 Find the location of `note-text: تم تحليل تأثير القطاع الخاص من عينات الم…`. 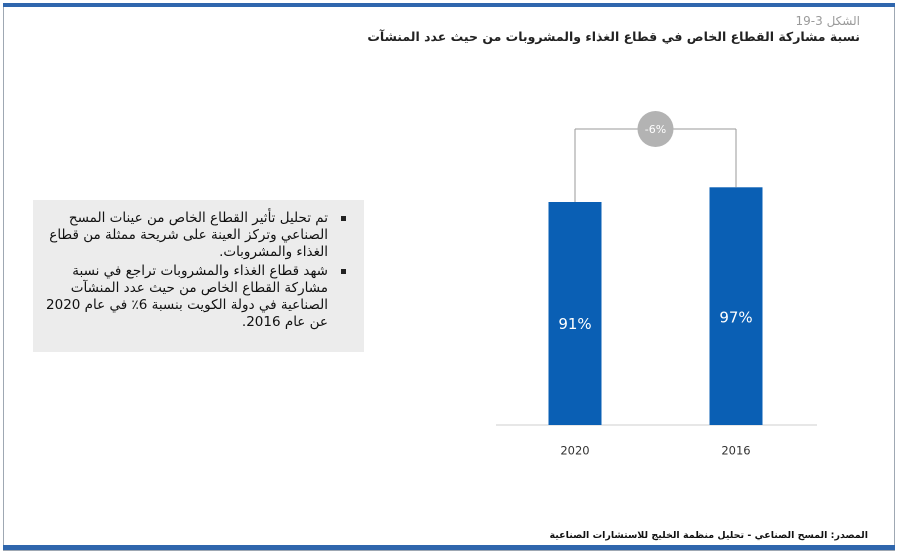

note-text: تم تحليل تأثير القطاع الخاص من عينات الم… is located at coordinates (188, 235).